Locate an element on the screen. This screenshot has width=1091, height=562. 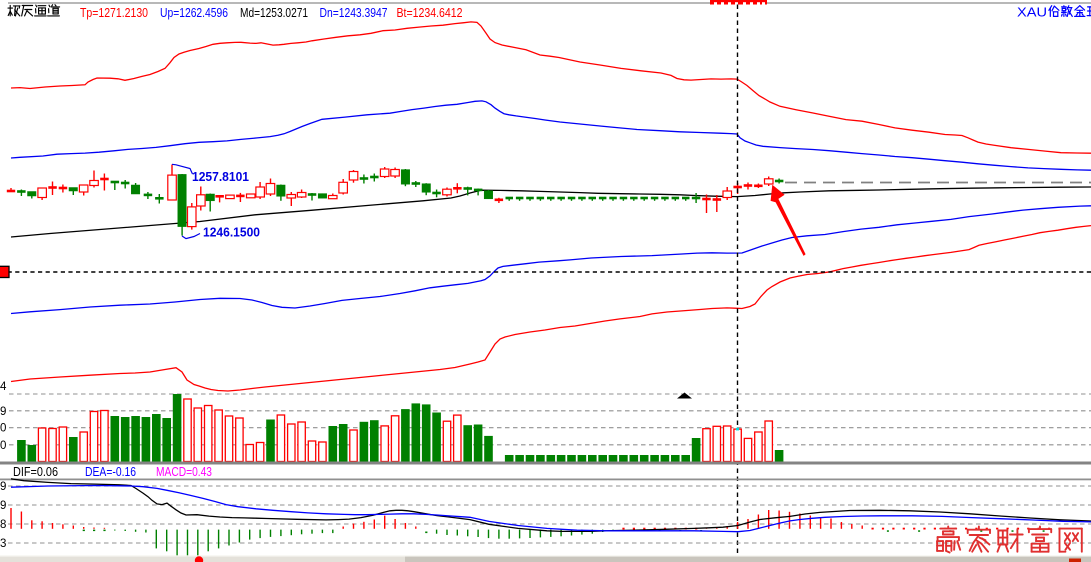
svg-text: 4 is located at coordinates (3, 387).